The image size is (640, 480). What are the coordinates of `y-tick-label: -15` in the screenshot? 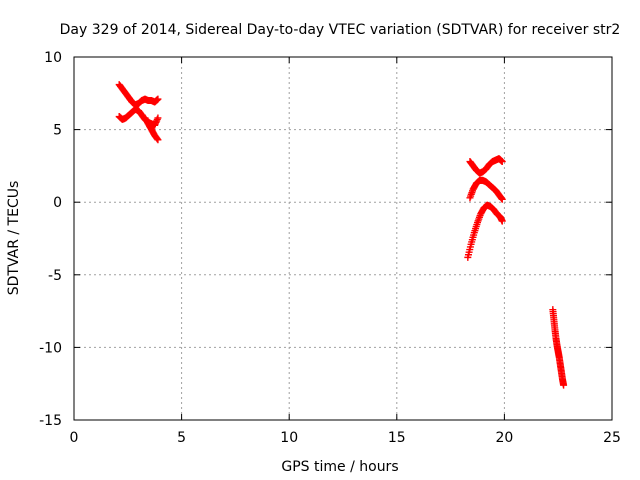 It's located at (50, 421).